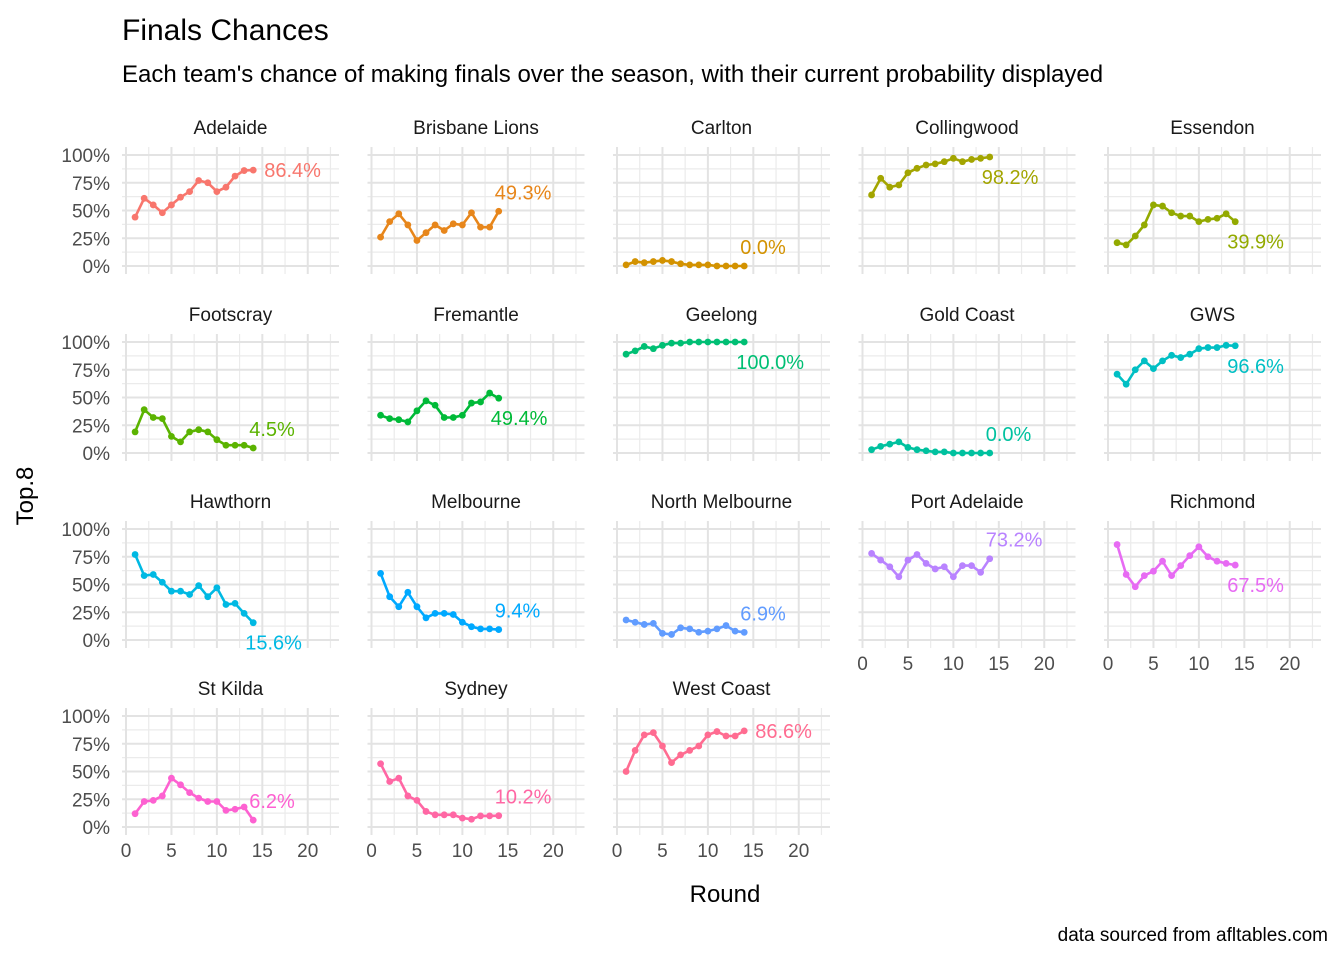  I want to click on y-tick-label: 0%, so click(97, 641).